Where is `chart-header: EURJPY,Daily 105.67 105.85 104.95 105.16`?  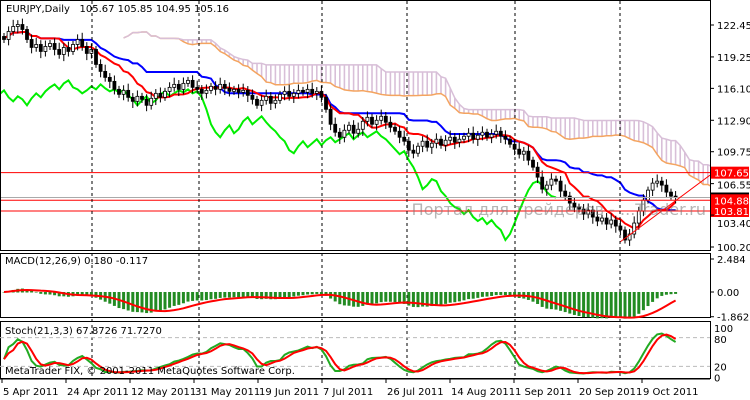
chart-header: EURJPY,Daily 105.67 105.85 104.95 105.16 is located at coordinates (117, 9).